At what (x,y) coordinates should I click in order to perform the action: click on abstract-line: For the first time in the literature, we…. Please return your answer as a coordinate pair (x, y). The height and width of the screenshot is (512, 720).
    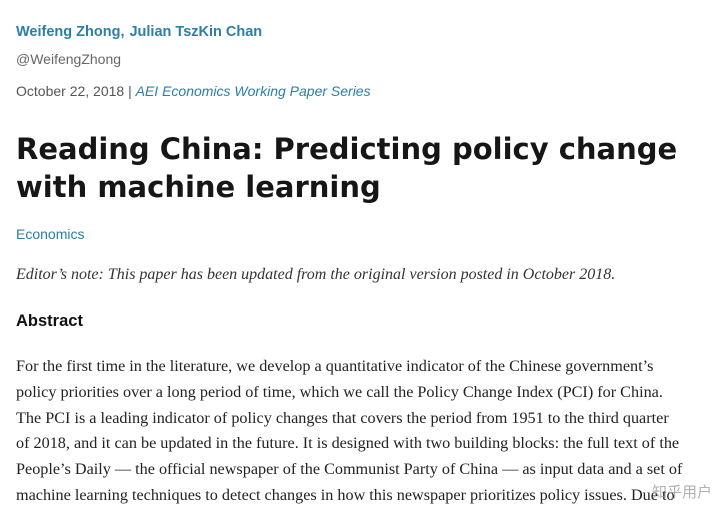
    Looking at the image, I should click on (335, 366).